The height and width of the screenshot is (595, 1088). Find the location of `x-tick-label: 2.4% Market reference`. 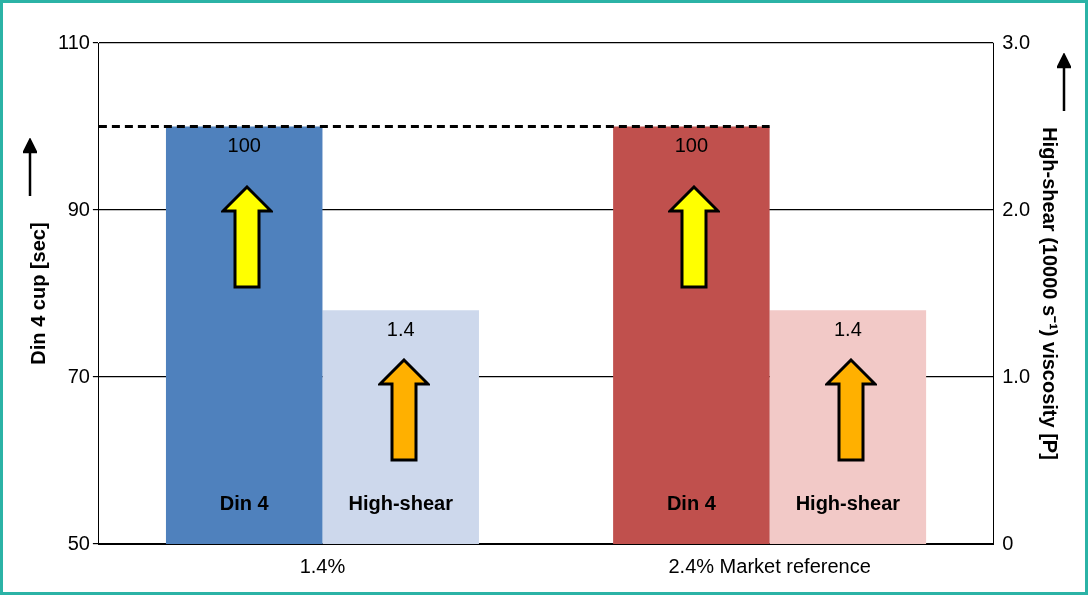

x-tick-label: 2.4% Market reference is located at coordinates (769, 565).